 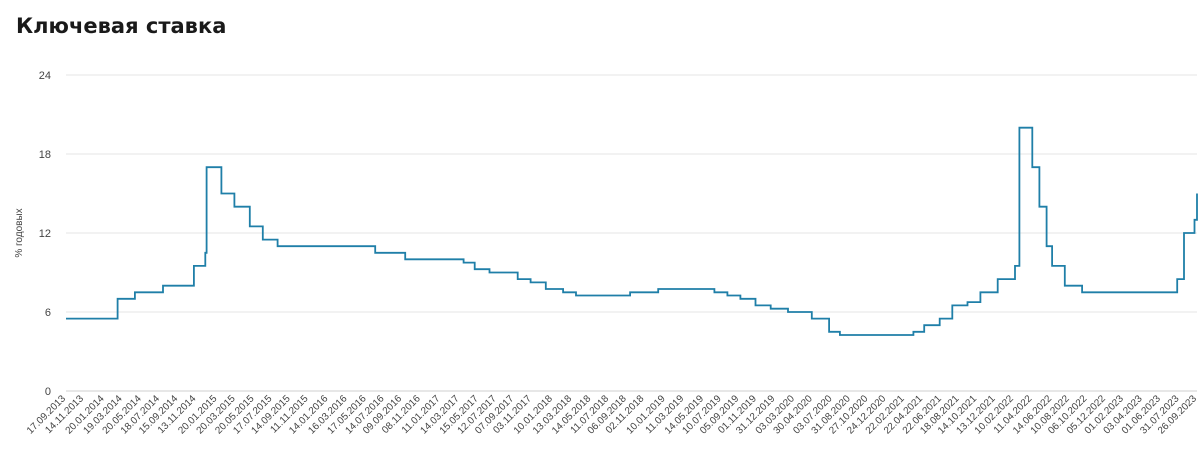 What do you see at coordinates (48, 392) in the screenshot?
I see `y-tick-label: 0` at bounding box center [48, 392].